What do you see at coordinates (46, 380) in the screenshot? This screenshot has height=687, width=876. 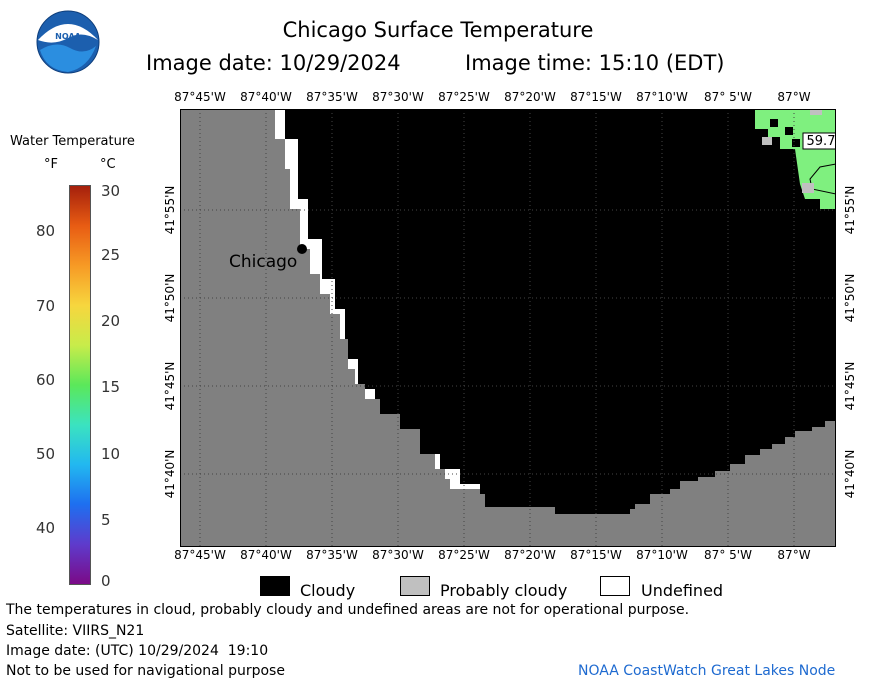 I see `colorbar-f-tick: 60` at bounding box center [46, 380].